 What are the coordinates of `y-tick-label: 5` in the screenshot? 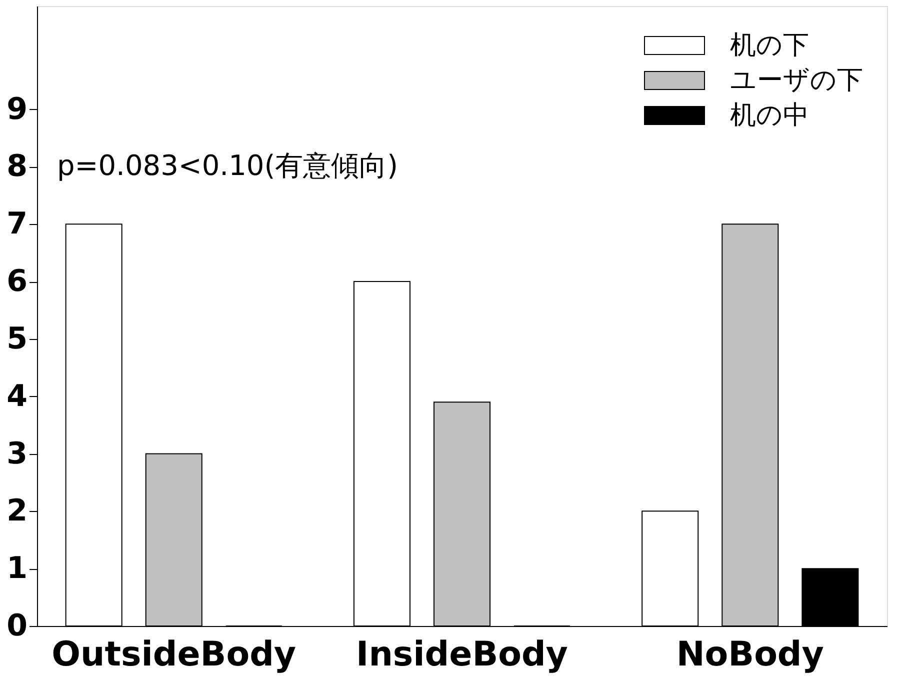 It's located at (17, 338).